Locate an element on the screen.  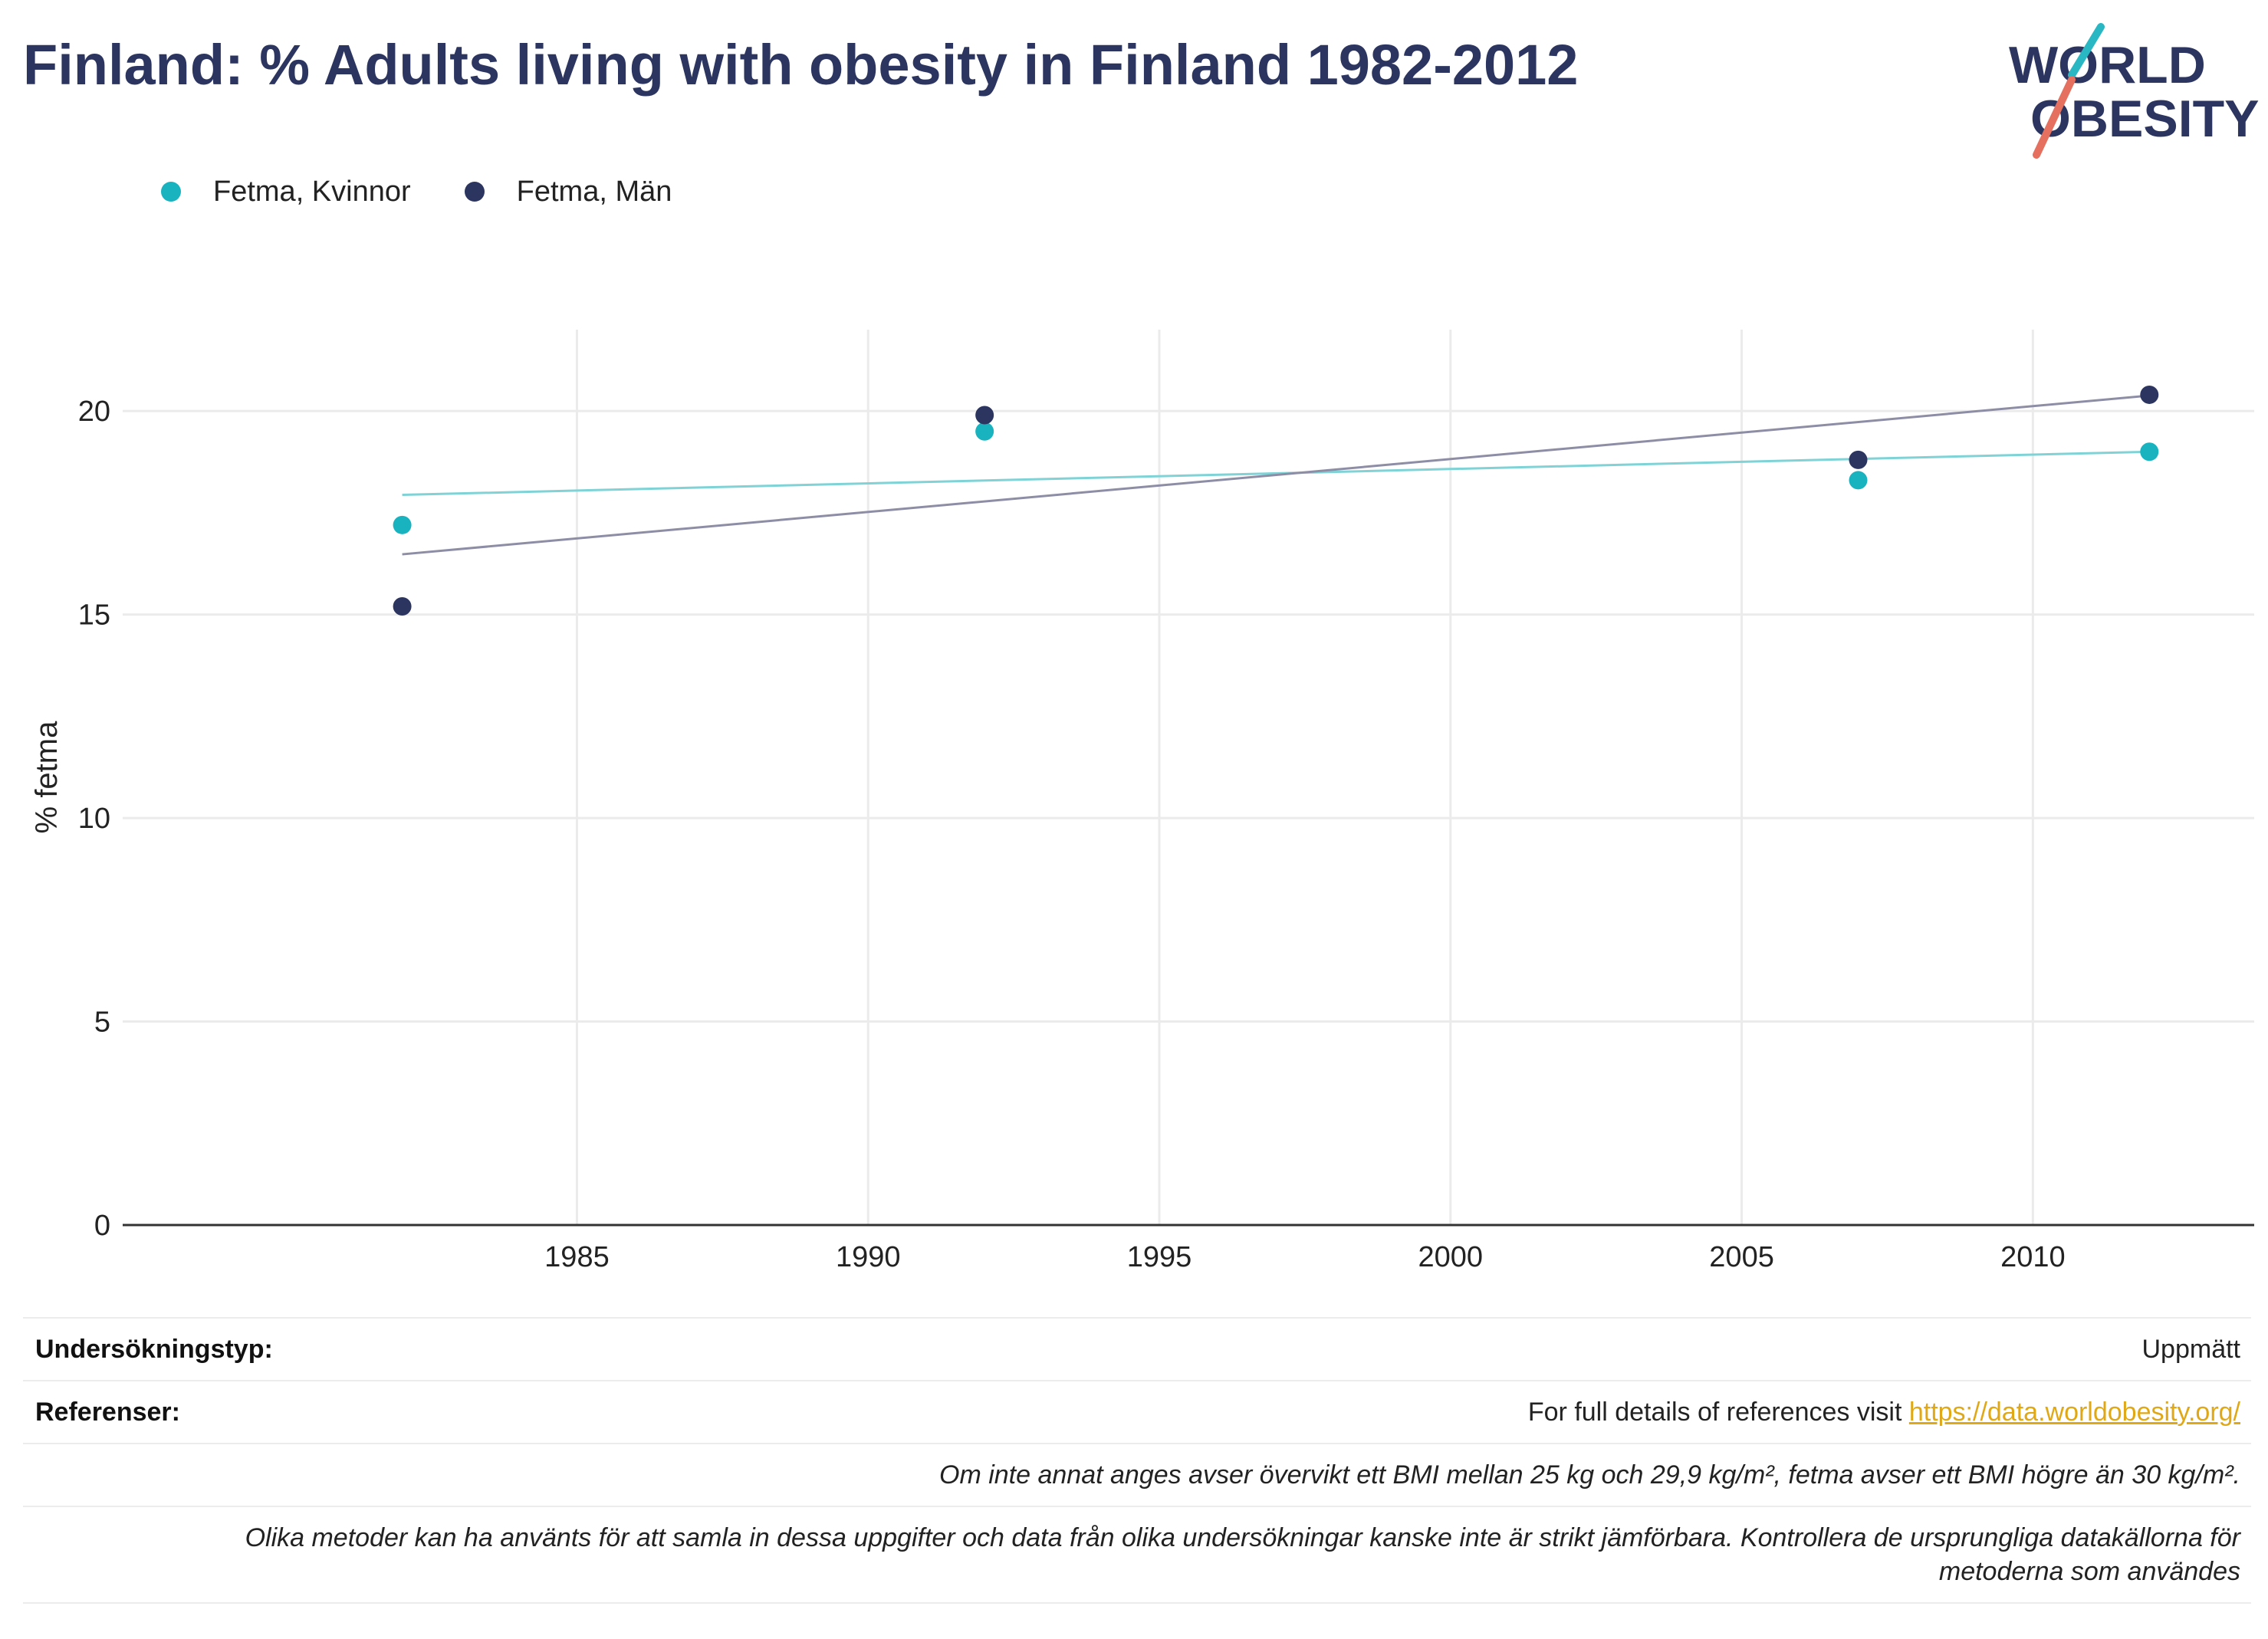
y-tick-label: 10 is located at coordinates (94, 819).